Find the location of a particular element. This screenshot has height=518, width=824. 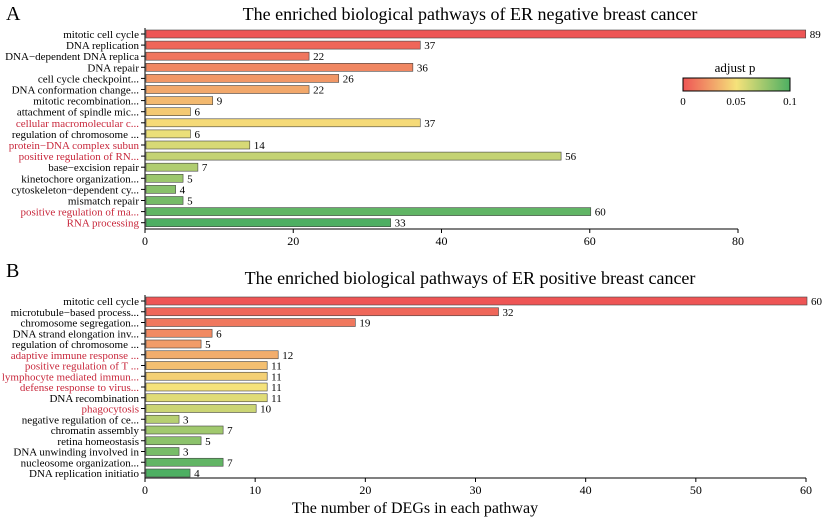

legend-title: adjust p is located at coordinates (735, 67).